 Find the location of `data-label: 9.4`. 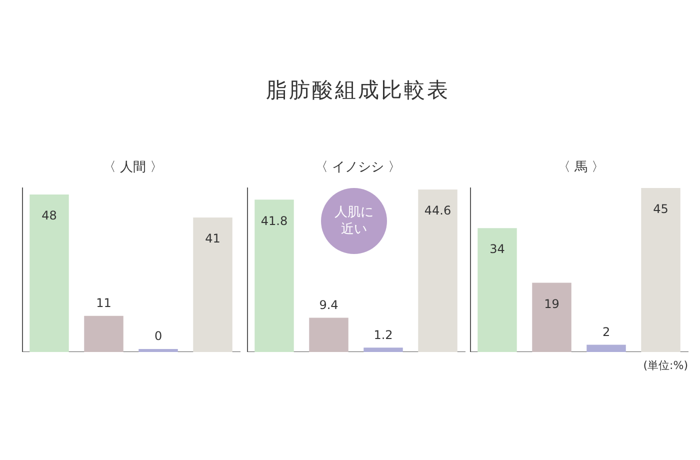

data-label: 9.4 is located at coordinates (328, 305).